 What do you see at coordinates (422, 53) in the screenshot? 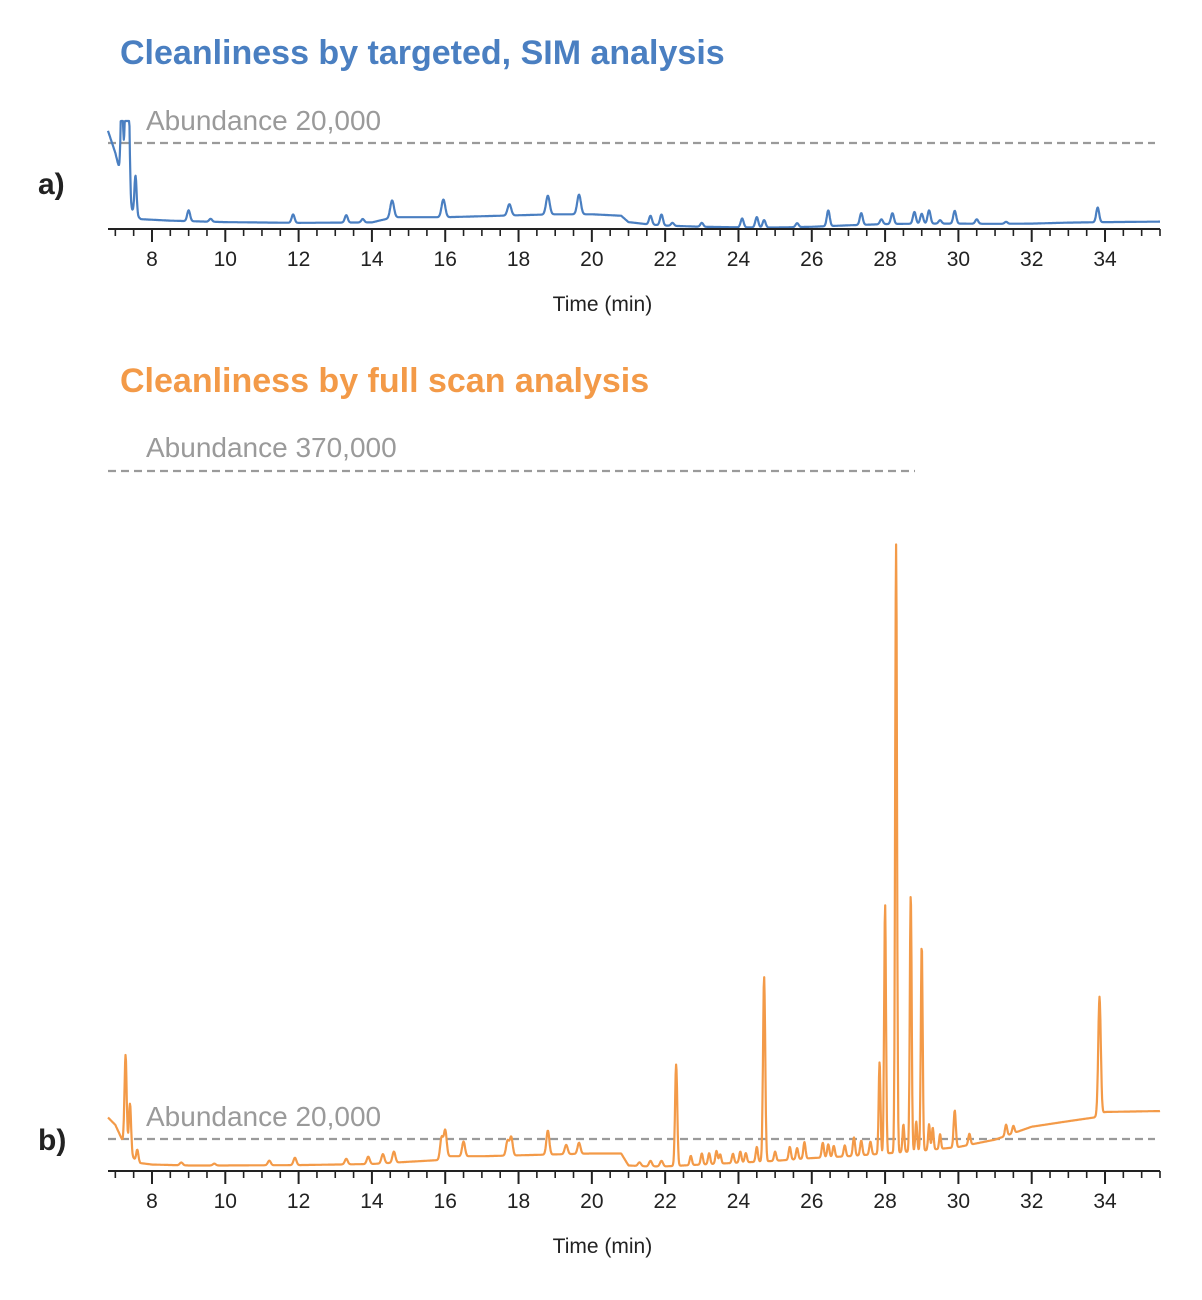
I see `chart-a-title: Cleanliness by targeted, SIM analysis` at bounding box center [422, 53].